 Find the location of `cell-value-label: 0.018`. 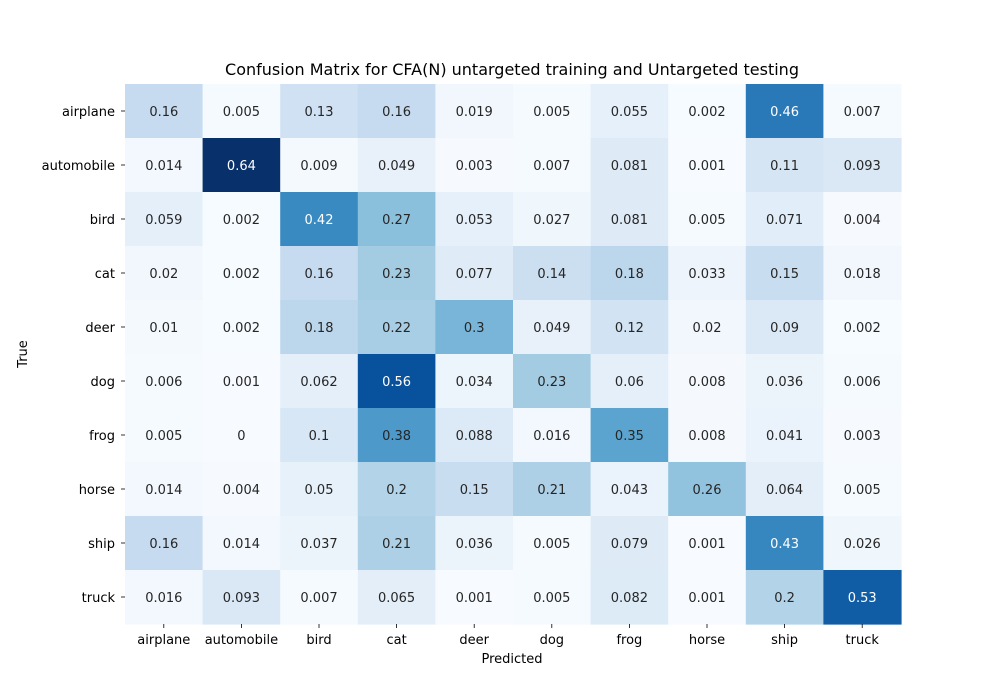

cell-value-label: 0.018 is located at coordinates (862, 274).